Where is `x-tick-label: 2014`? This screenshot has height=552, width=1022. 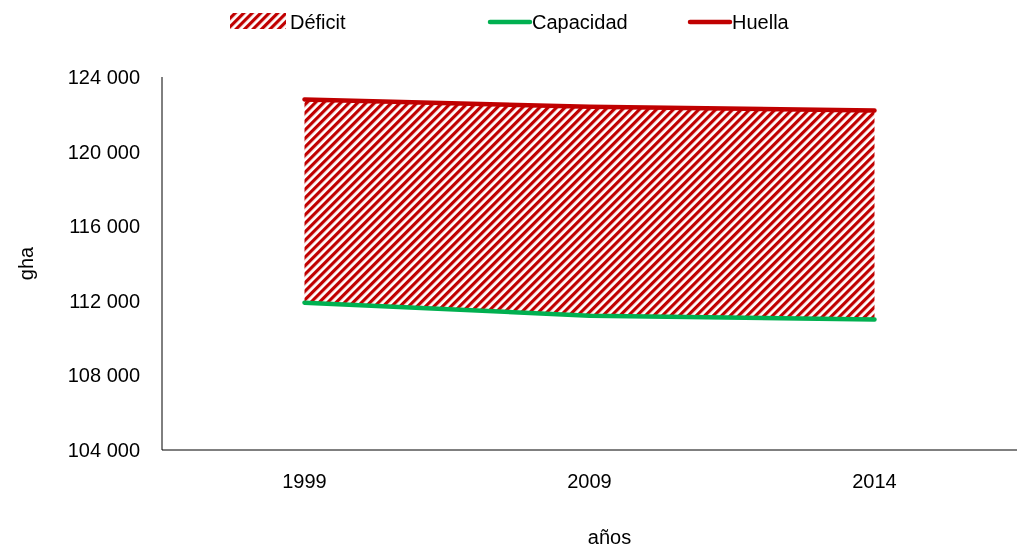
x-tick-label: 2014 is located at coordinates (874, 481).